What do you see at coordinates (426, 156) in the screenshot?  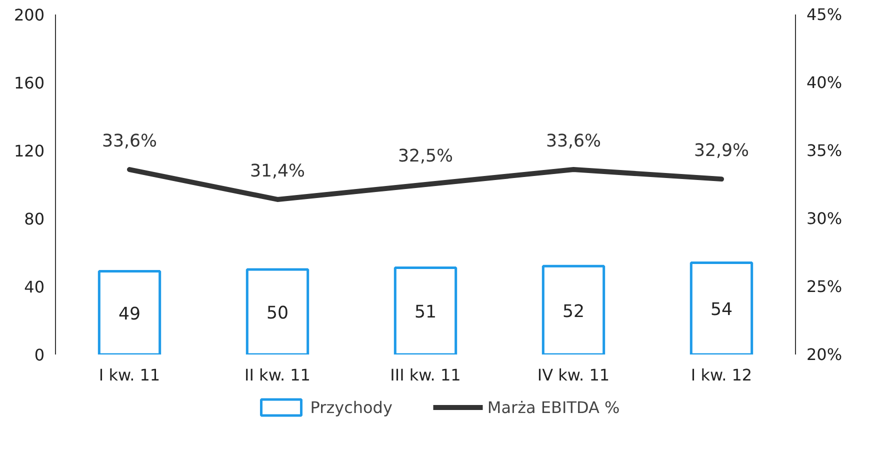 I see `data-label: 32,5%` at bounding box center [426, 156].